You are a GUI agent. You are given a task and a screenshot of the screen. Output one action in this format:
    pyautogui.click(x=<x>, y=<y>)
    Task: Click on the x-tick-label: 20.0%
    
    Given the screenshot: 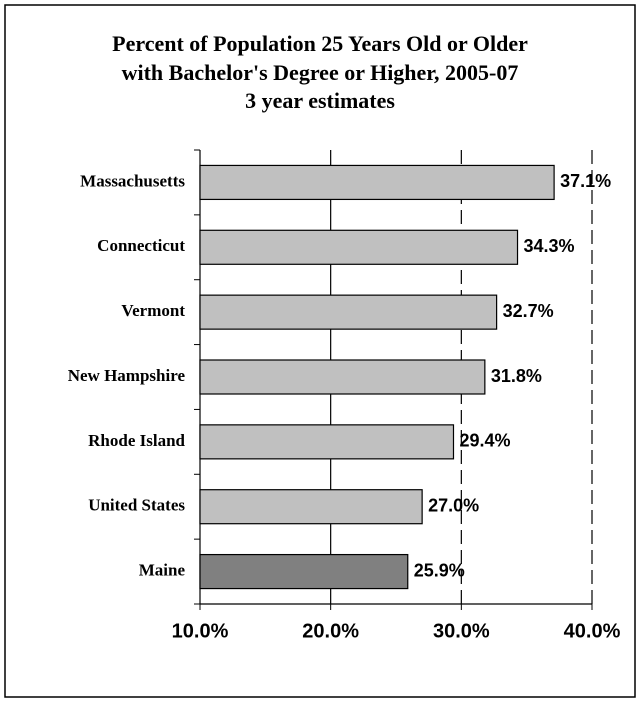 What is the action you would take?
    pyautogui.click(x=330, y=631)
    